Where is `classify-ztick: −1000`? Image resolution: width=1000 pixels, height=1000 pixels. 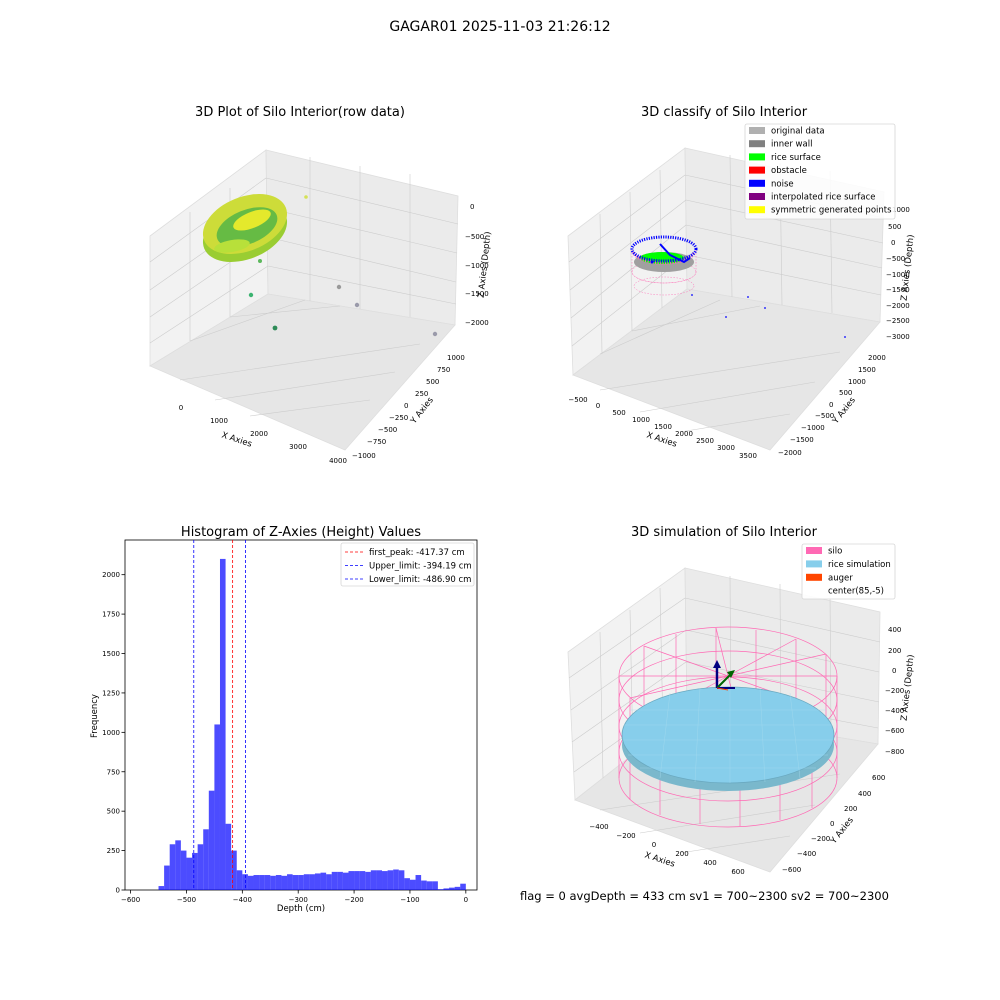 classify-ztick: −1000 is located at coordinates (898, 275).